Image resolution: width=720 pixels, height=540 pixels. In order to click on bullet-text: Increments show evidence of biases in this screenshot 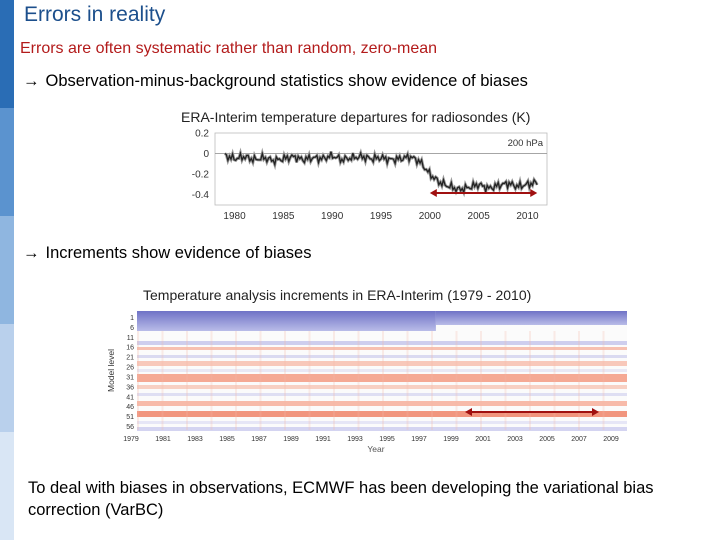, I will do `click(178, 253)`.